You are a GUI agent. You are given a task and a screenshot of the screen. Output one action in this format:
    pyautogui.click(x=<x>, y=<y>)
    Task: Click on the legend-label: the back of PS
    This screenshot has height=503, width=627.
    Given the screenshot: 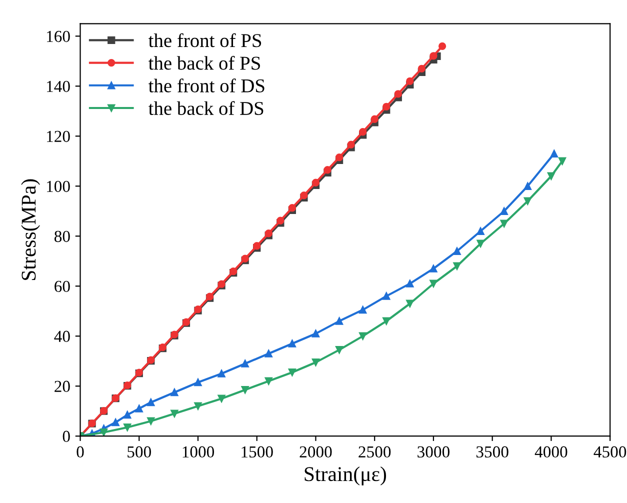 What is the action you would take?
    pyautogui.click(x=204, y=63)
    